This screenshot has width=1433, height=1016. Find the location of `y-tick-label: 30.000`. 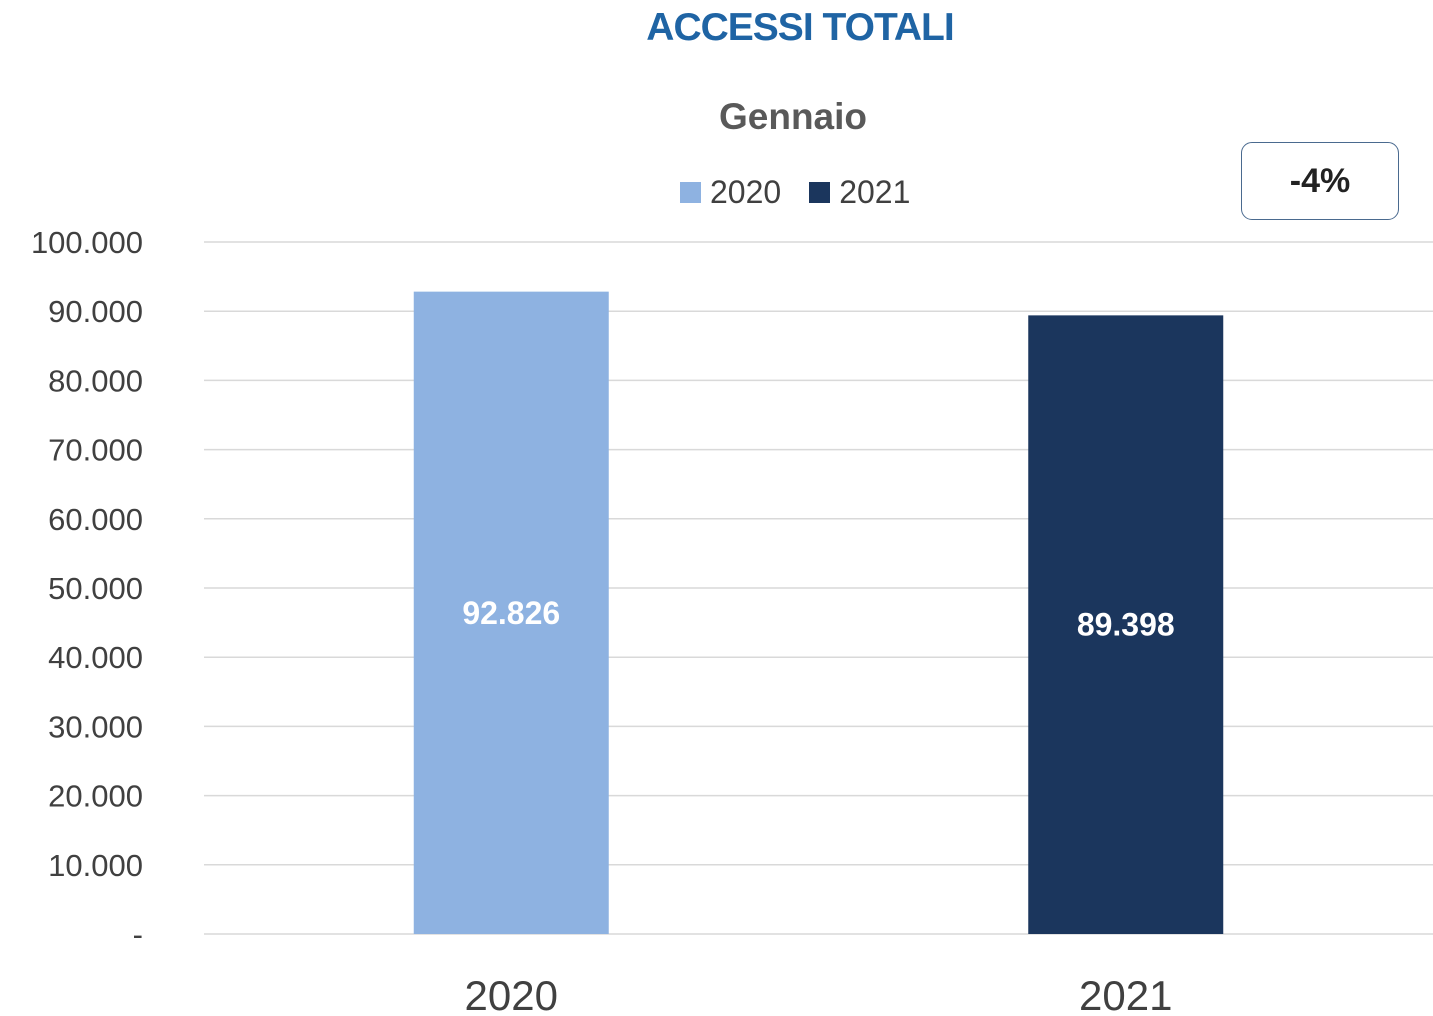

y-tick-label: 30.000 is located at coordinates (95, 726).